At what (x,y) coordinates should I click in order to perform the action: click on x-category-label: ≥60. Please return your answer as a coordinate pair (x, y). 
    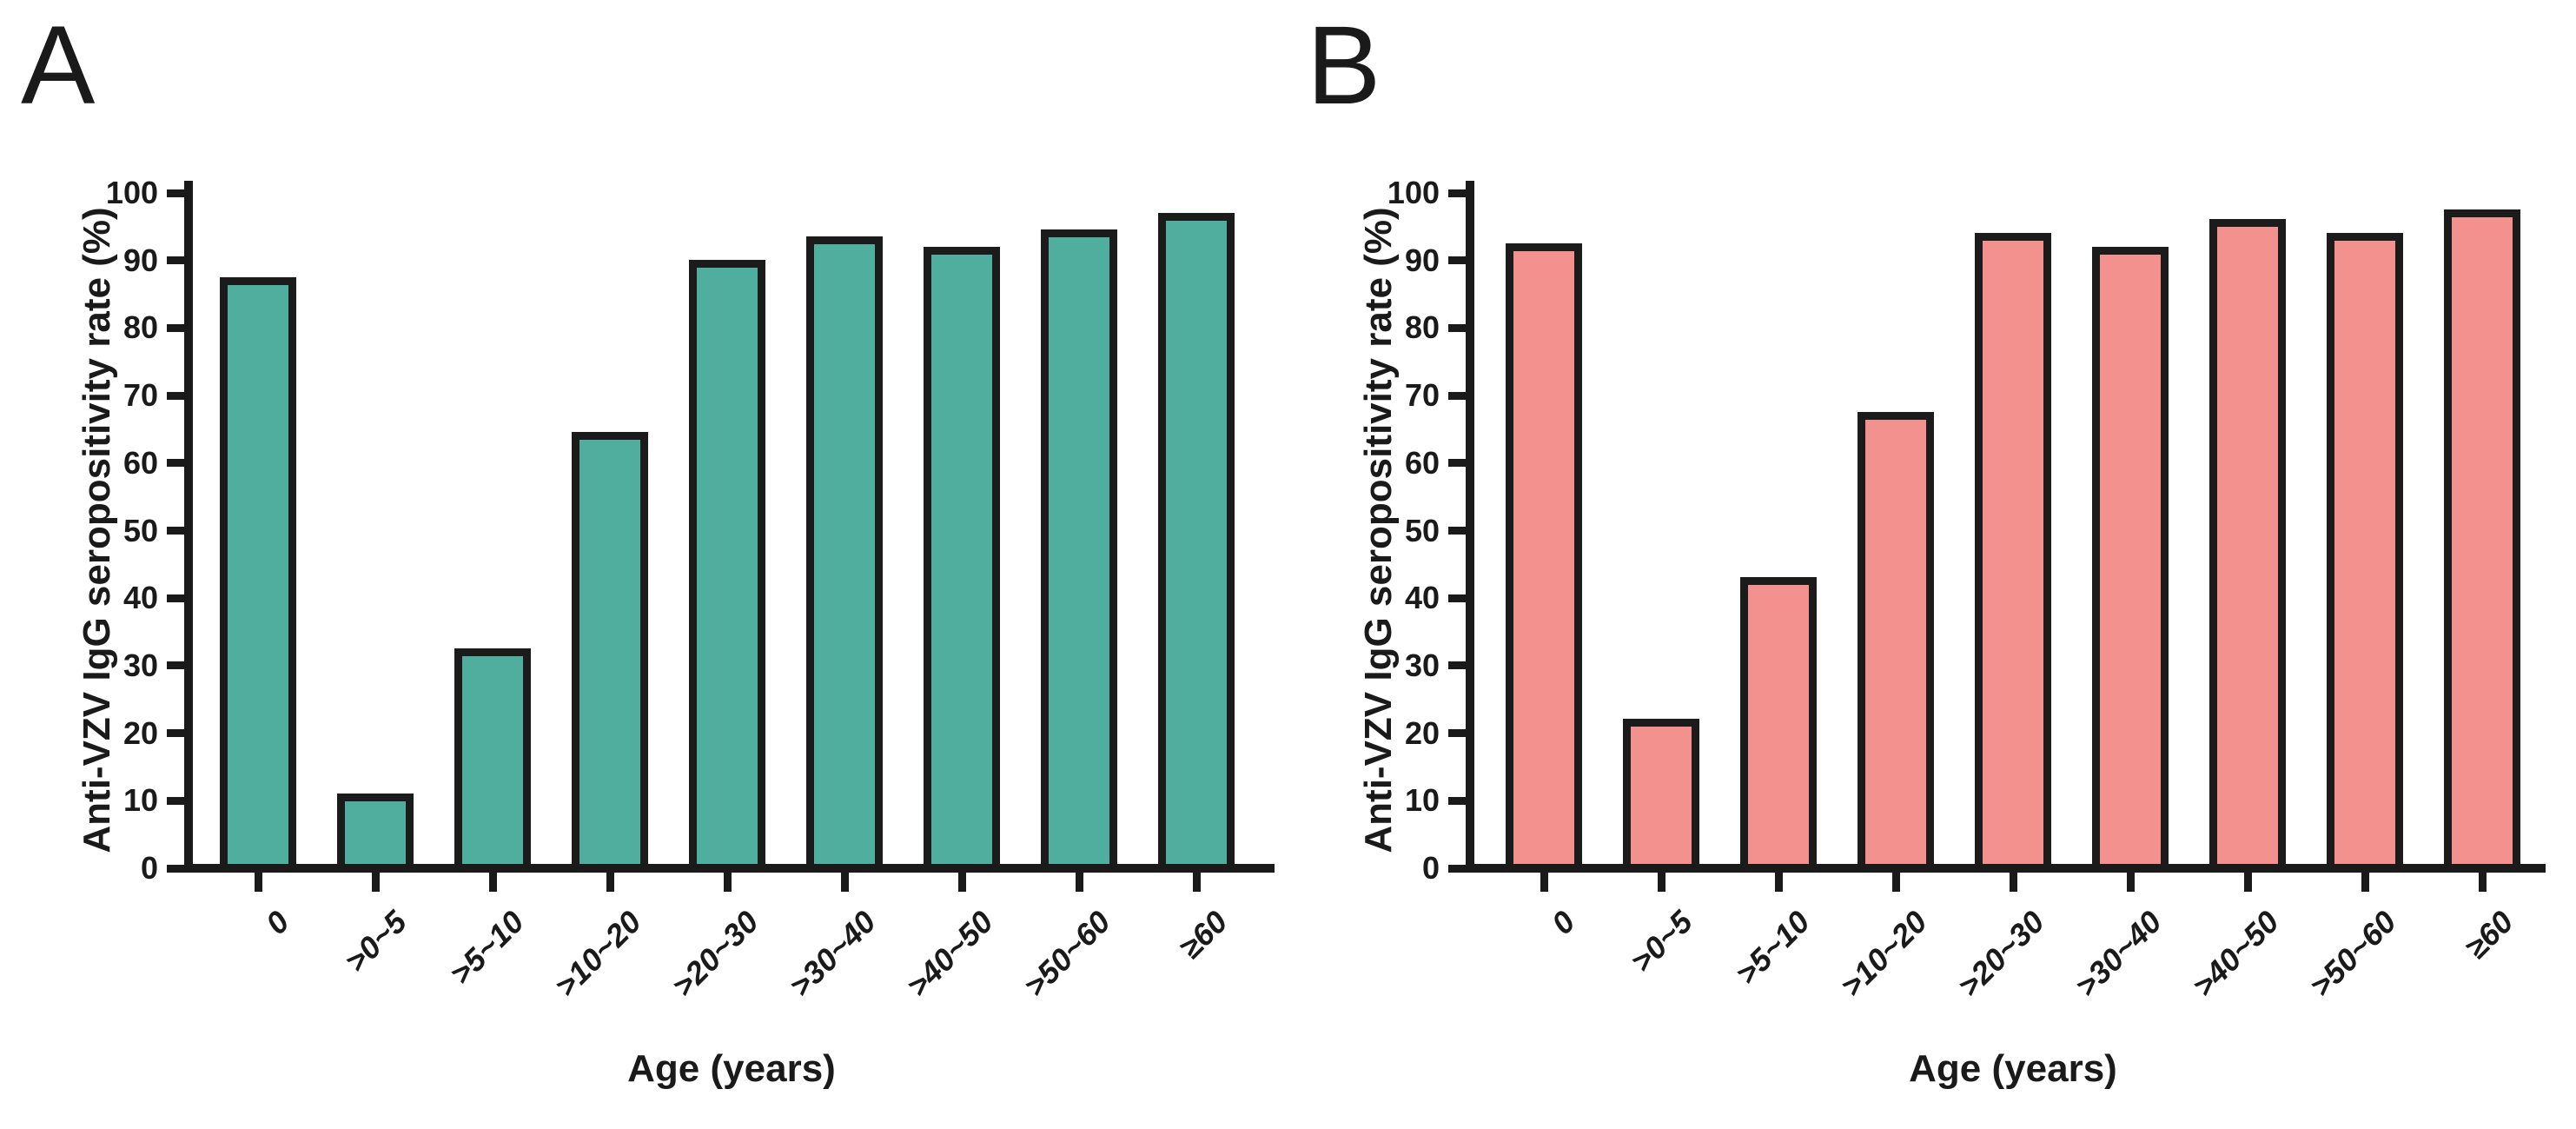
    Looking at the image, I should click on (2489, 934).